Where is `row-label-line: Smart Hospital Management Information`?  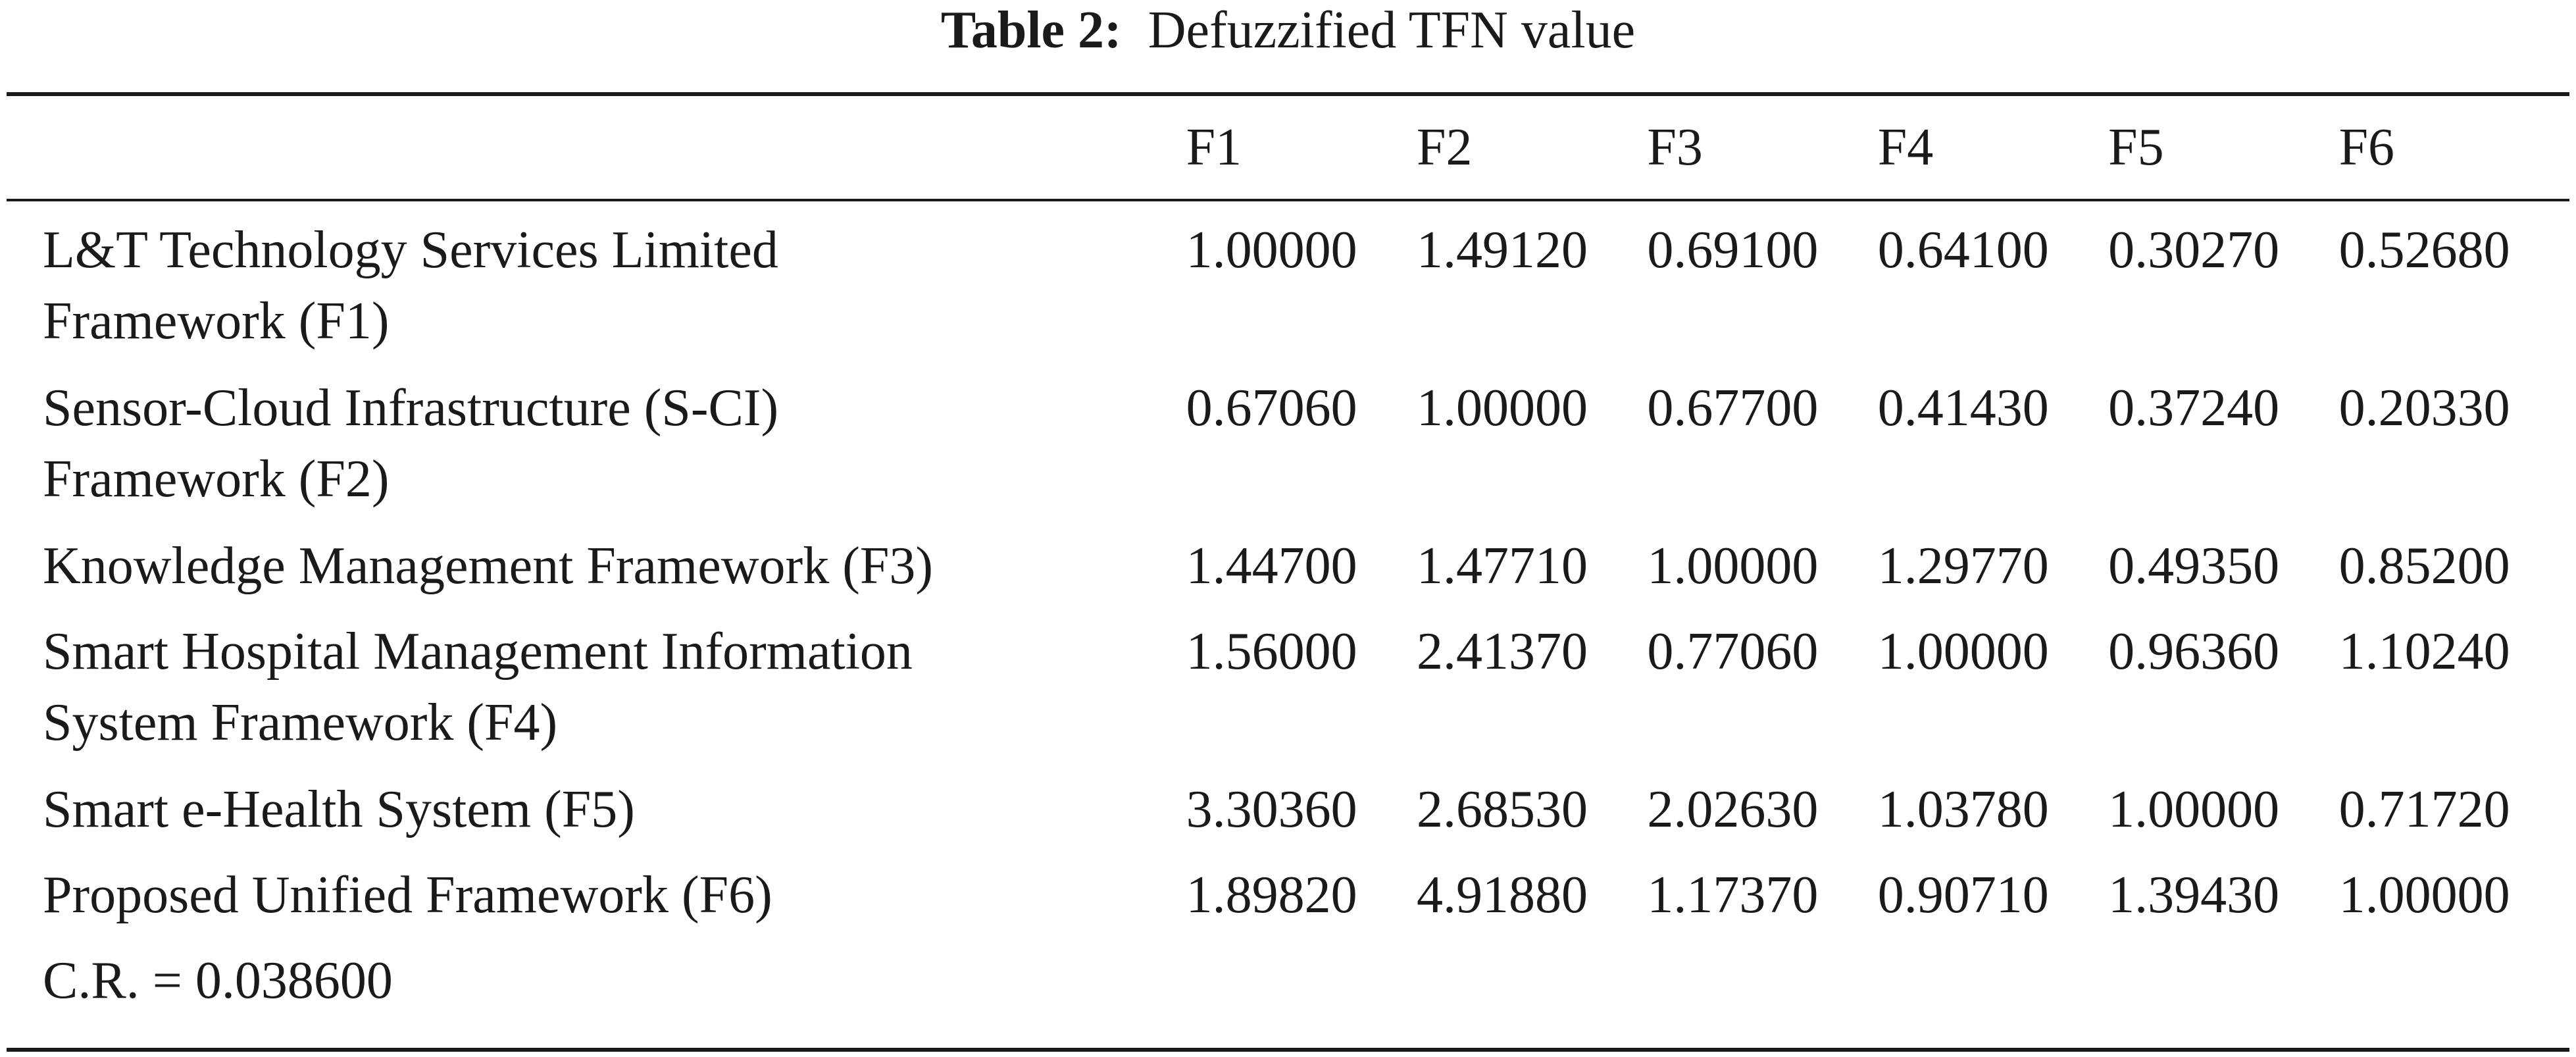
row-label-line: Smart Hospital Management Information is located at coordinates (478, 652).